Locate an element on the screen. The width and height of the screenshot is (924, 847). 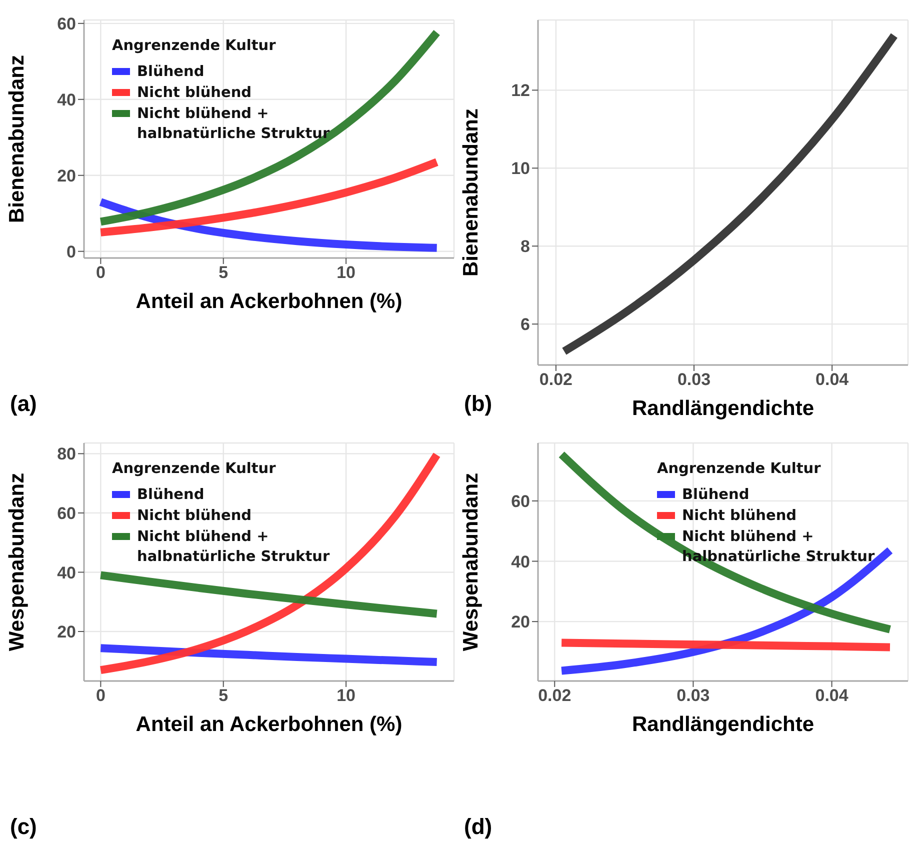
y-tick-label: 0 is located at coordinates (71, 252).